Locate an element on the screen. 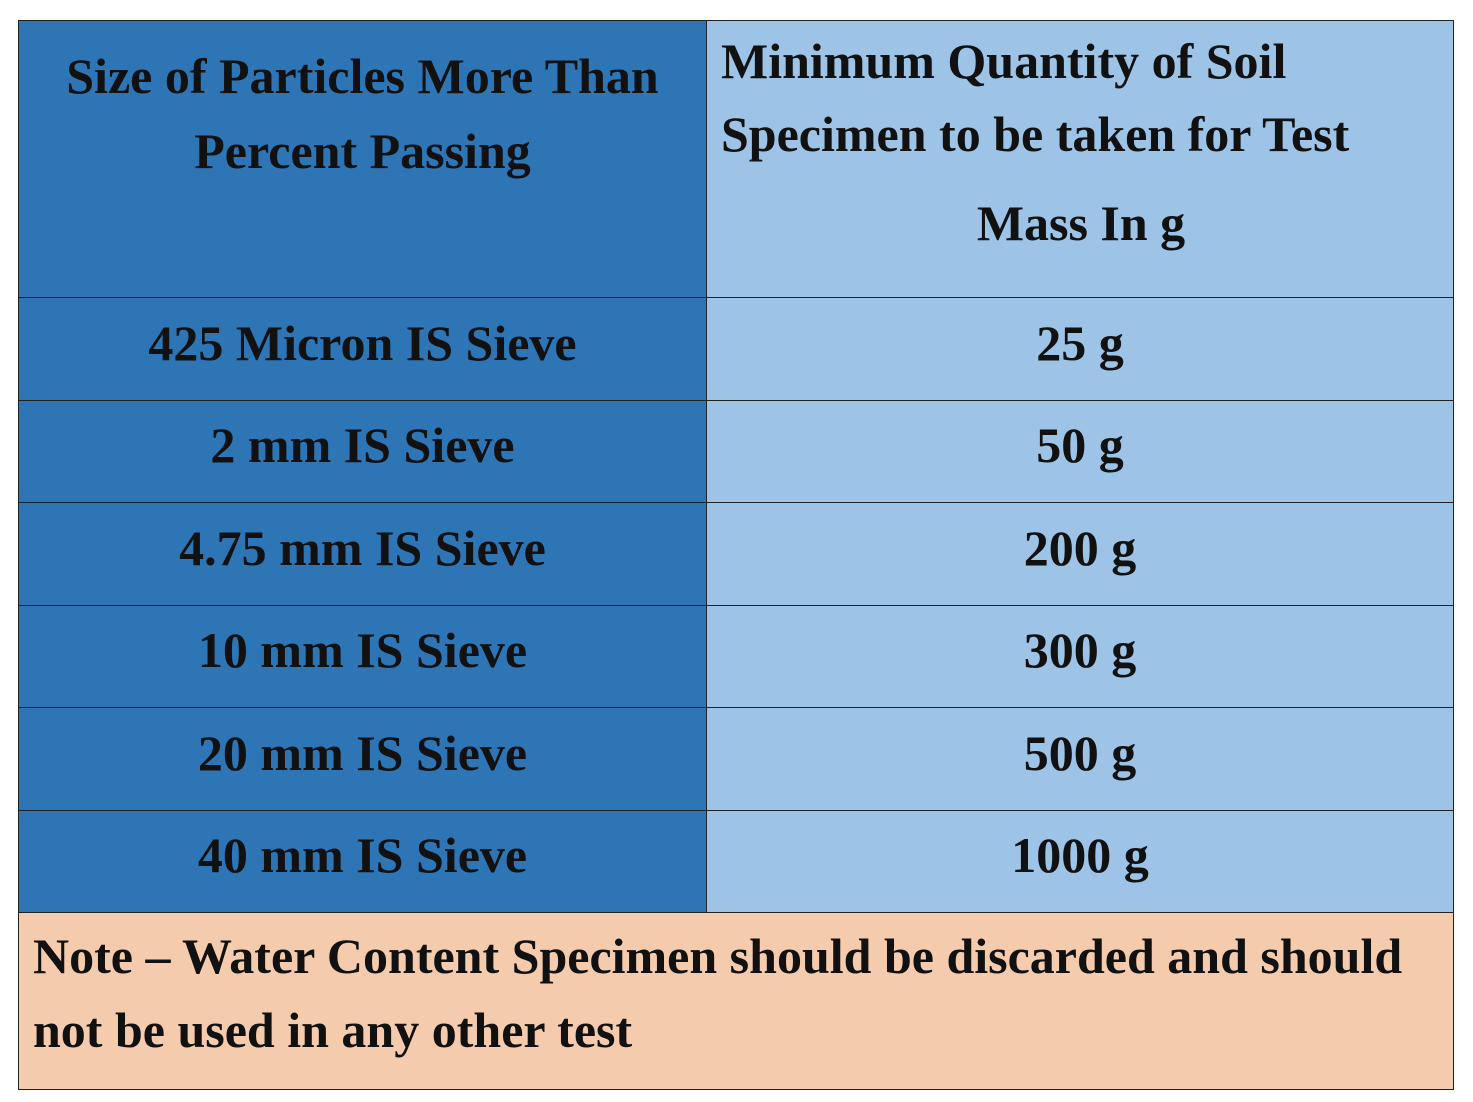 This screenshot has height=1102, width=1473. mass-cell: 50 g is located at coordinates (1080, 451).